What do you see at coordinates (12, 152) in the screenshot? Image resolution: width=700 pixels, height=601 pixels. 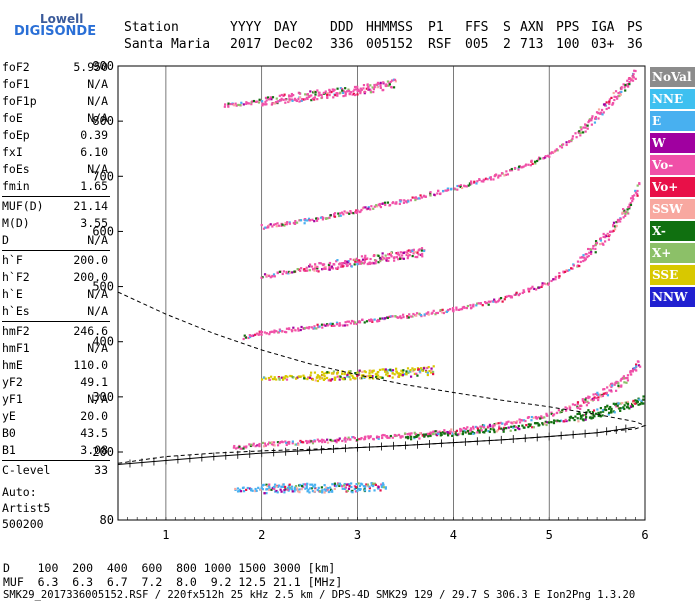 I see `param-key: fxI` at bounding box center [12, 152].